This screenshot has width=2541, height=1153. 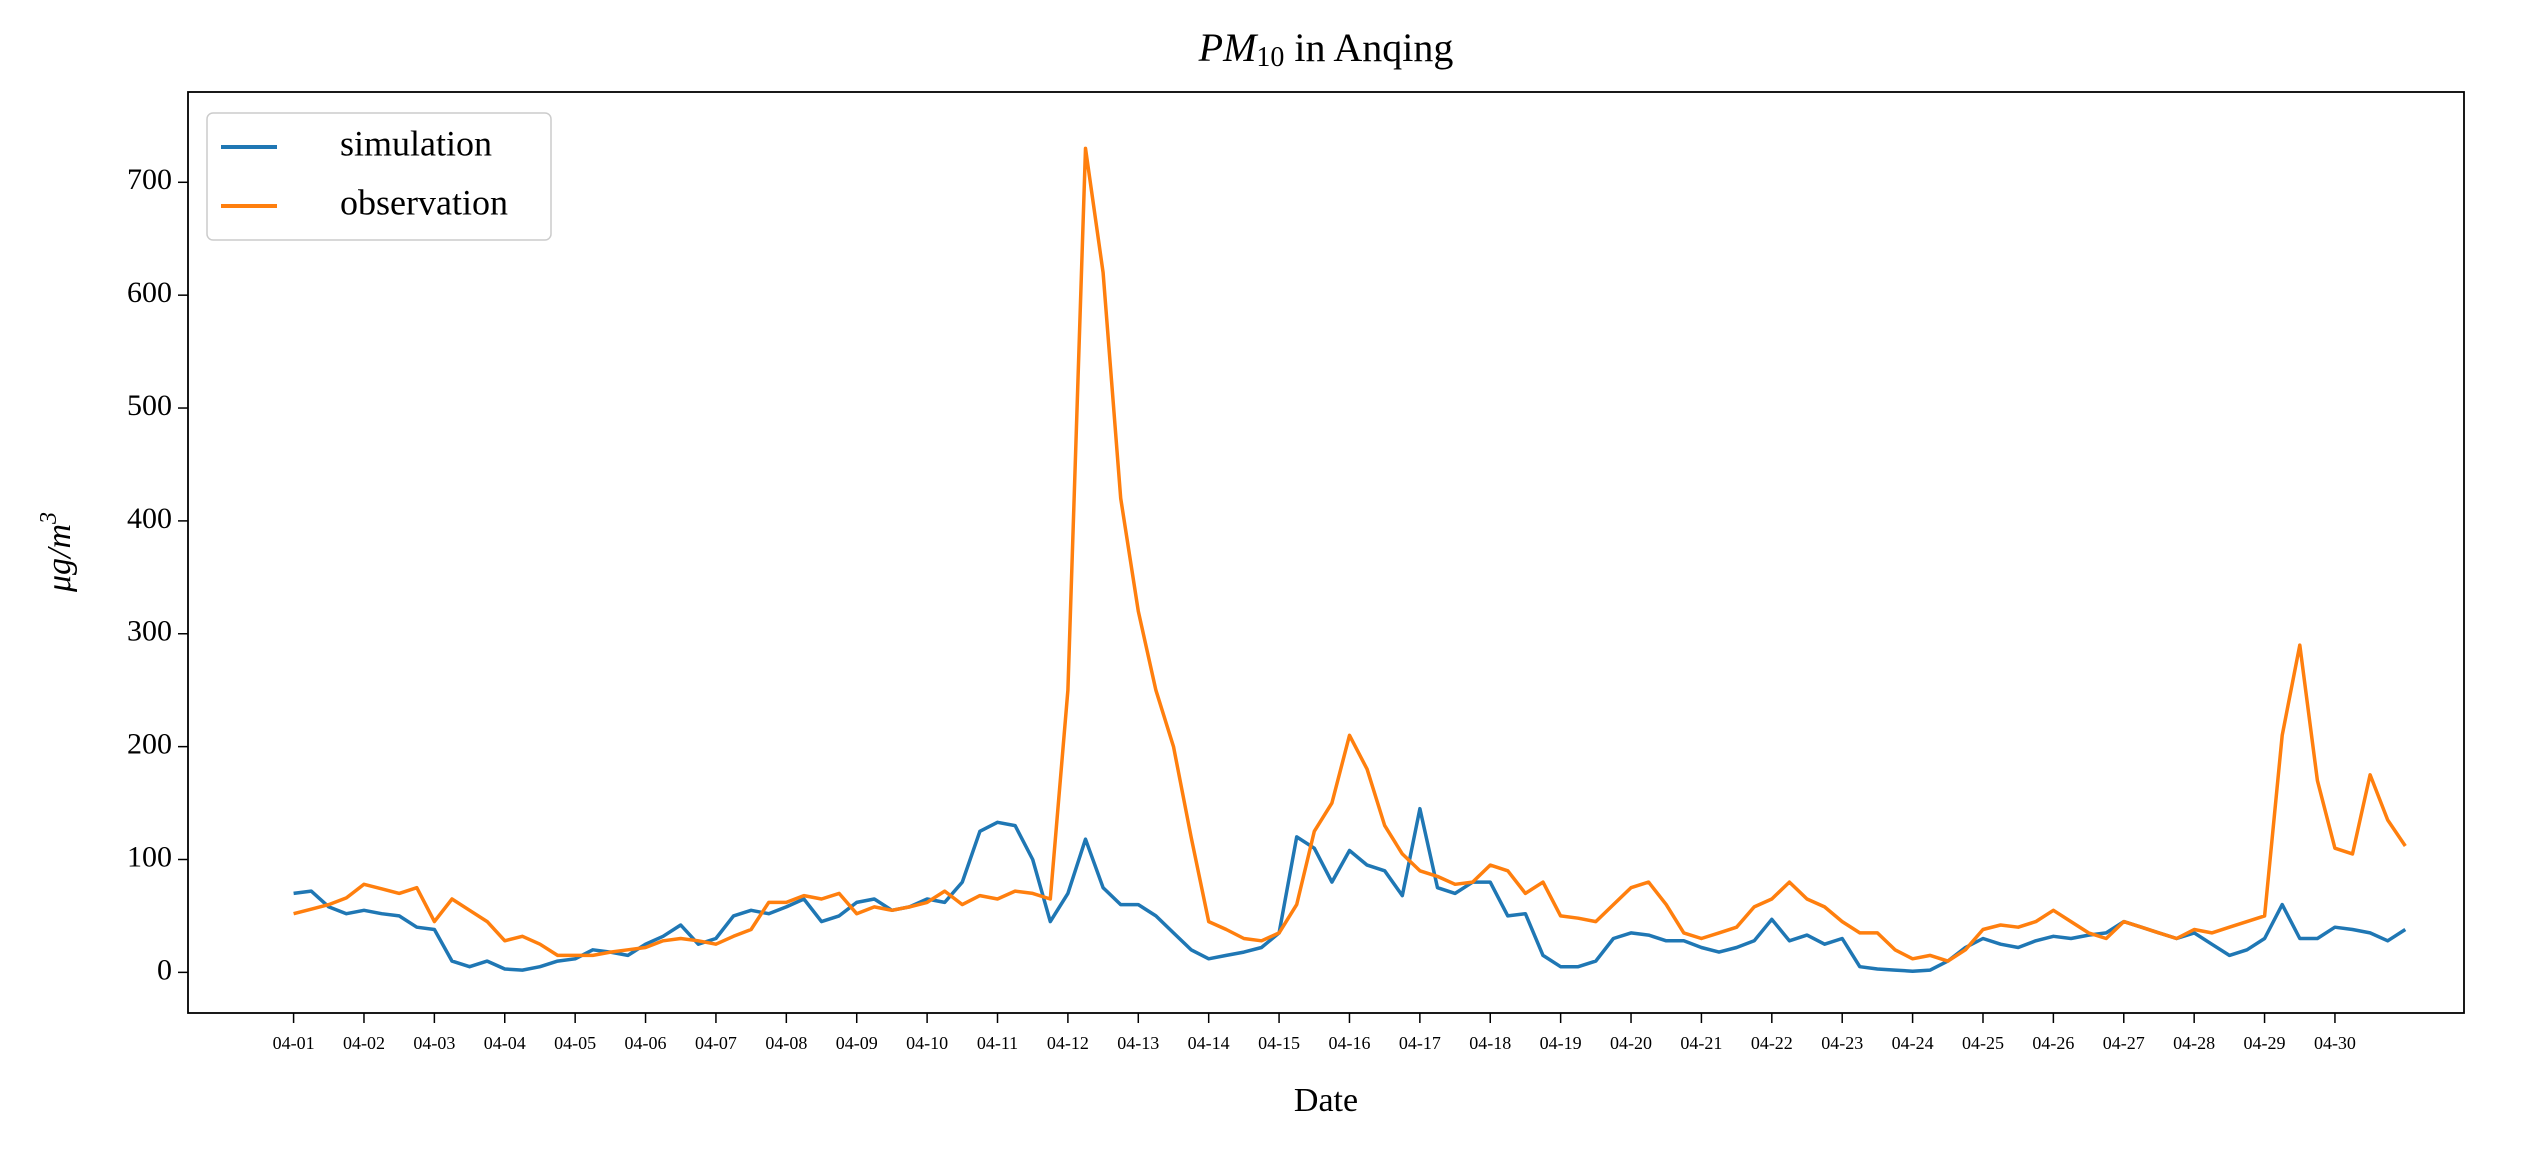 What do you see at coordinates (424, 202) in the screenshot?
I see `legend-label: observation` at bounding box center [424, 202].